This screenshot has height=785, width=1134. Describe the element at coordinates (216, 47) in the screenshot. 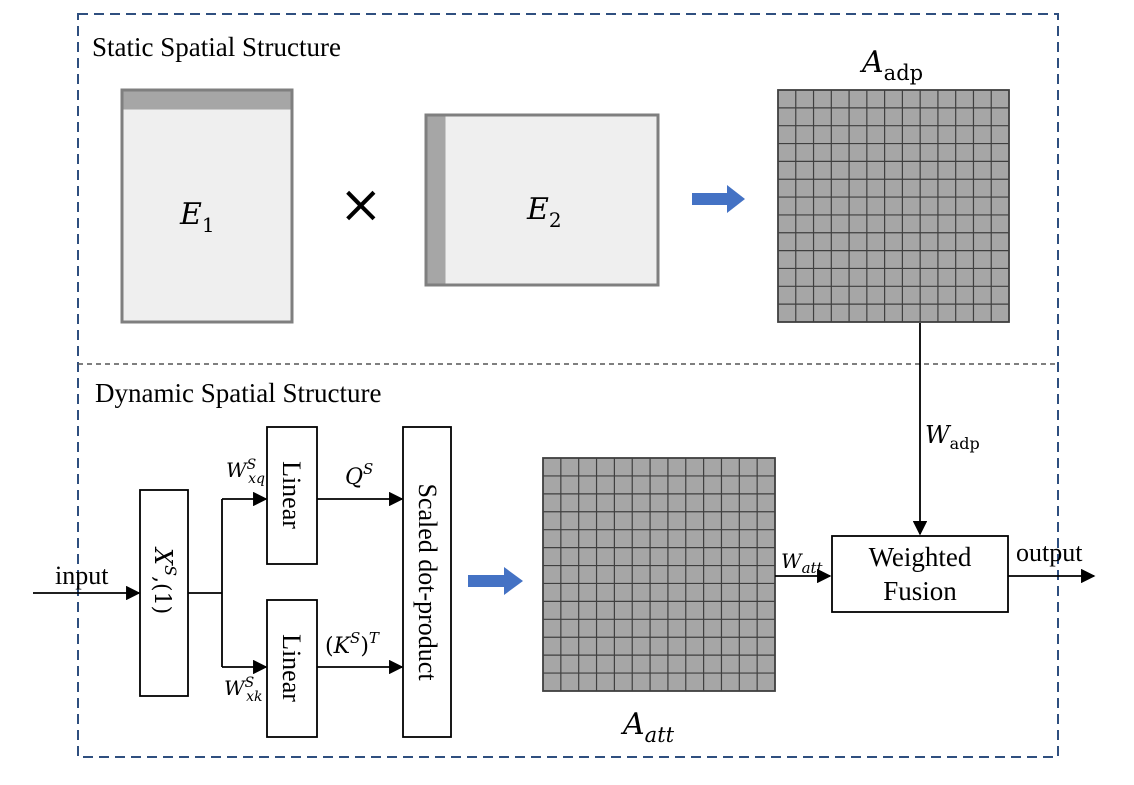

I see `static-section-title: Static Spatial Structure` at that location.